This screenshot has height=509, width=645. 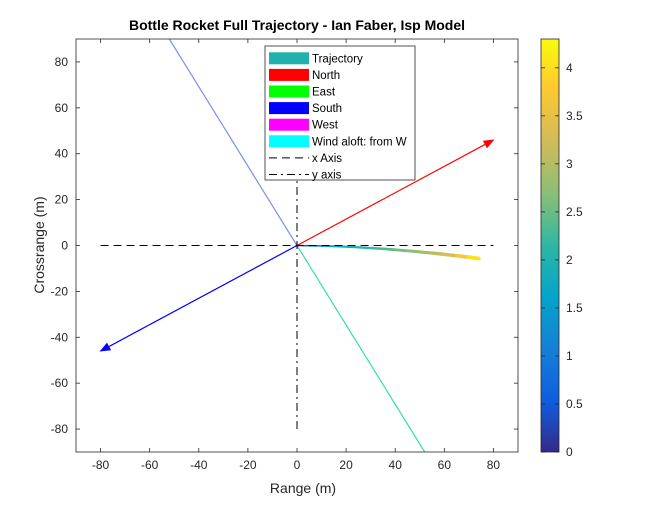 What do you see at coordinates (39, 244) in the screenshot?
I see `y-axis-label: Crossrange (m)` at bounding box center [39, 244].